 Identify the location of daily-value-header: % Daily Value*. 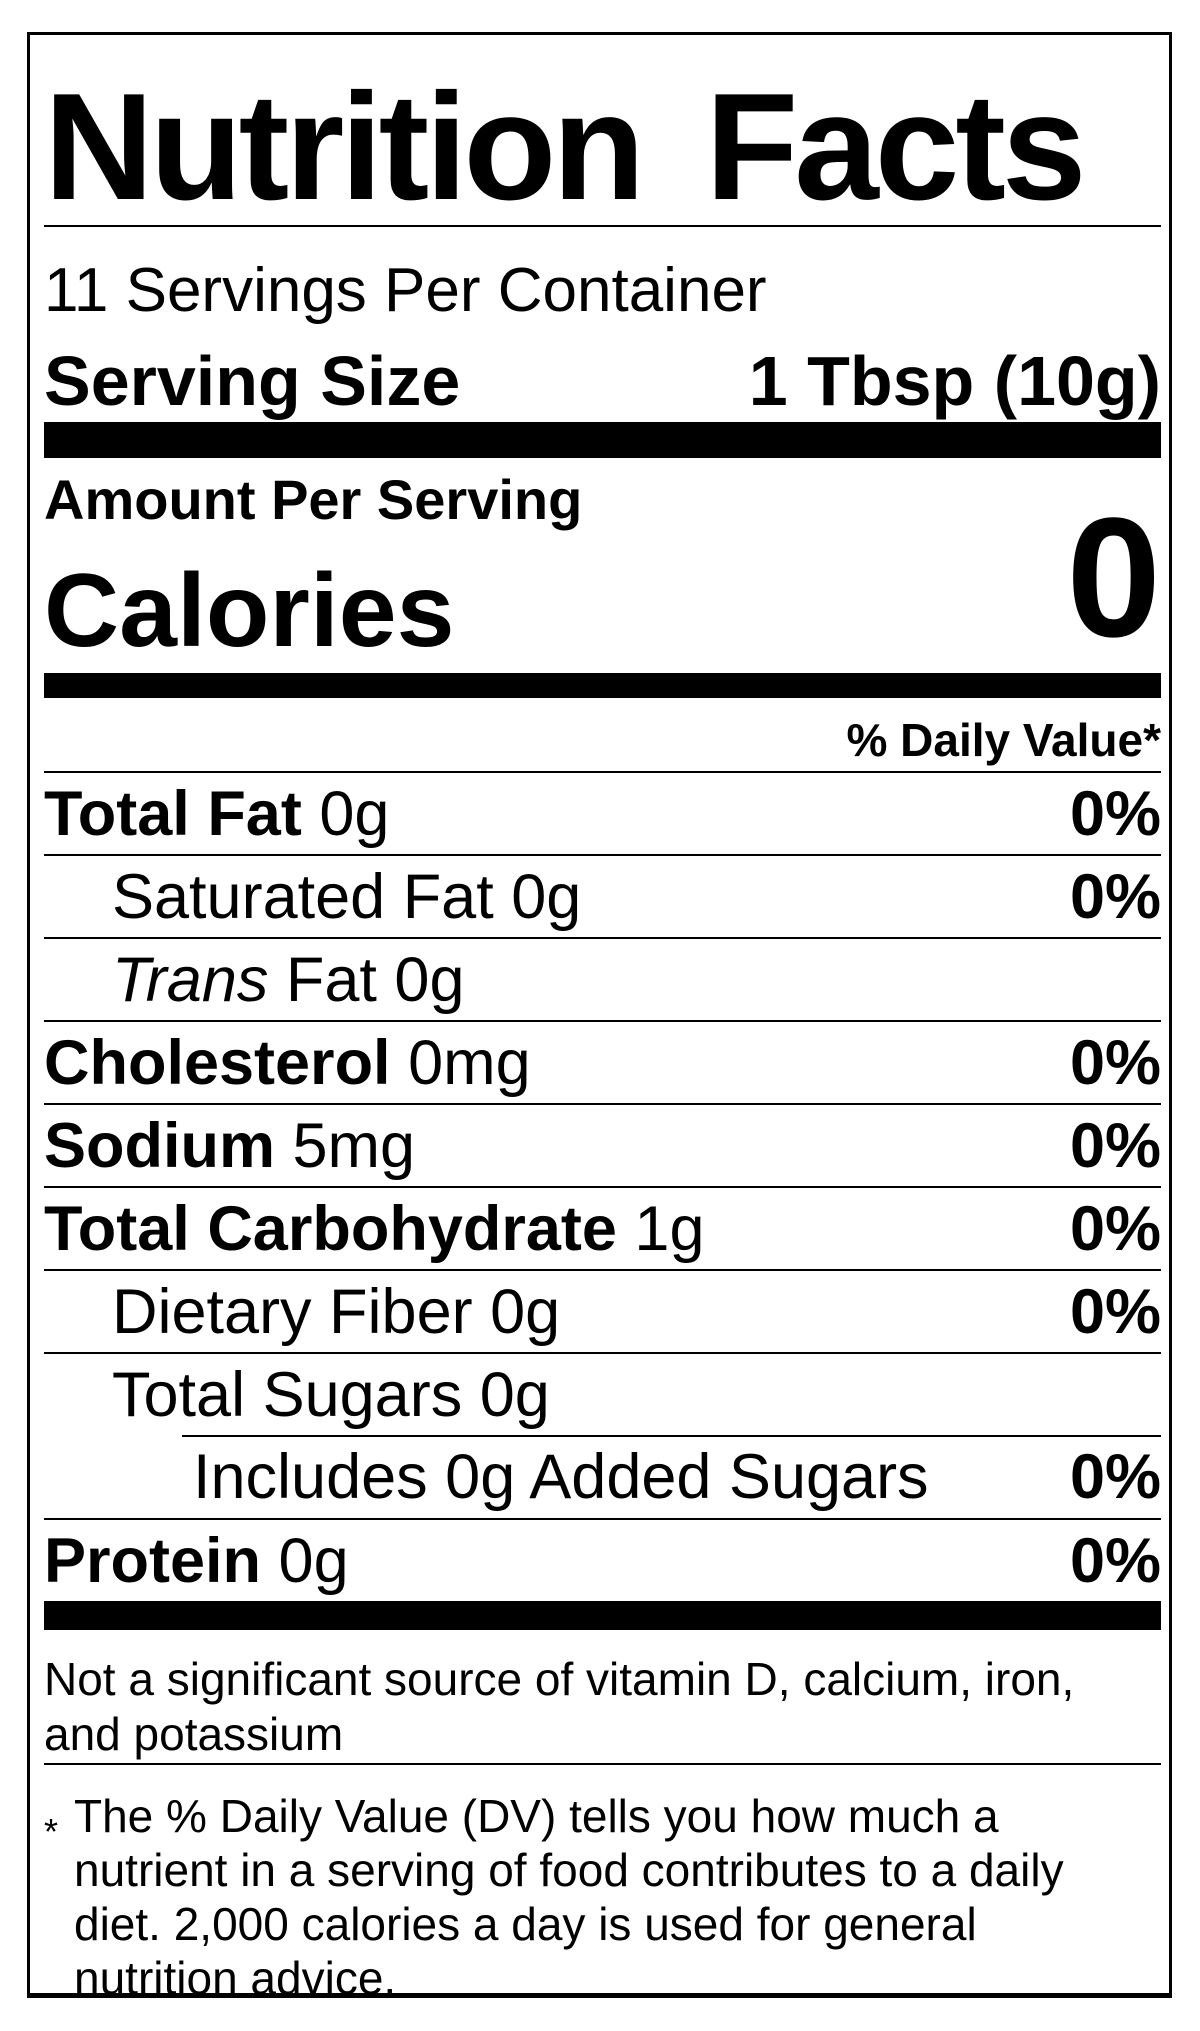
(1004, 739).